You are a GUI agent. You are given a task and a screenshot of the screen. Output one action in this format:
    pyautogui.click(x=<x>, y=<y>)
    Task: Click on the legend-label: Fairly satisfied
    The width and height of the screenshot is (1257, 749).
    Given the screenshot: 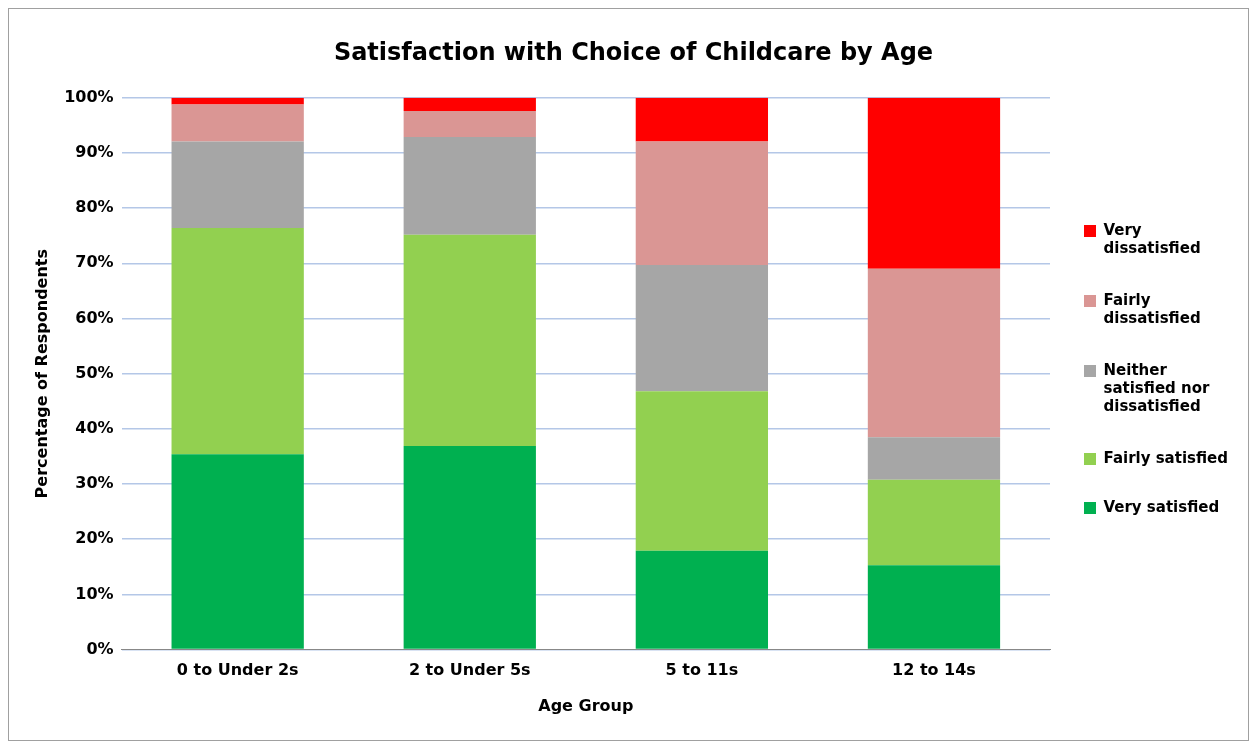 What is the action you would take?
    pyautogui.click(x=1166, y=457)
    